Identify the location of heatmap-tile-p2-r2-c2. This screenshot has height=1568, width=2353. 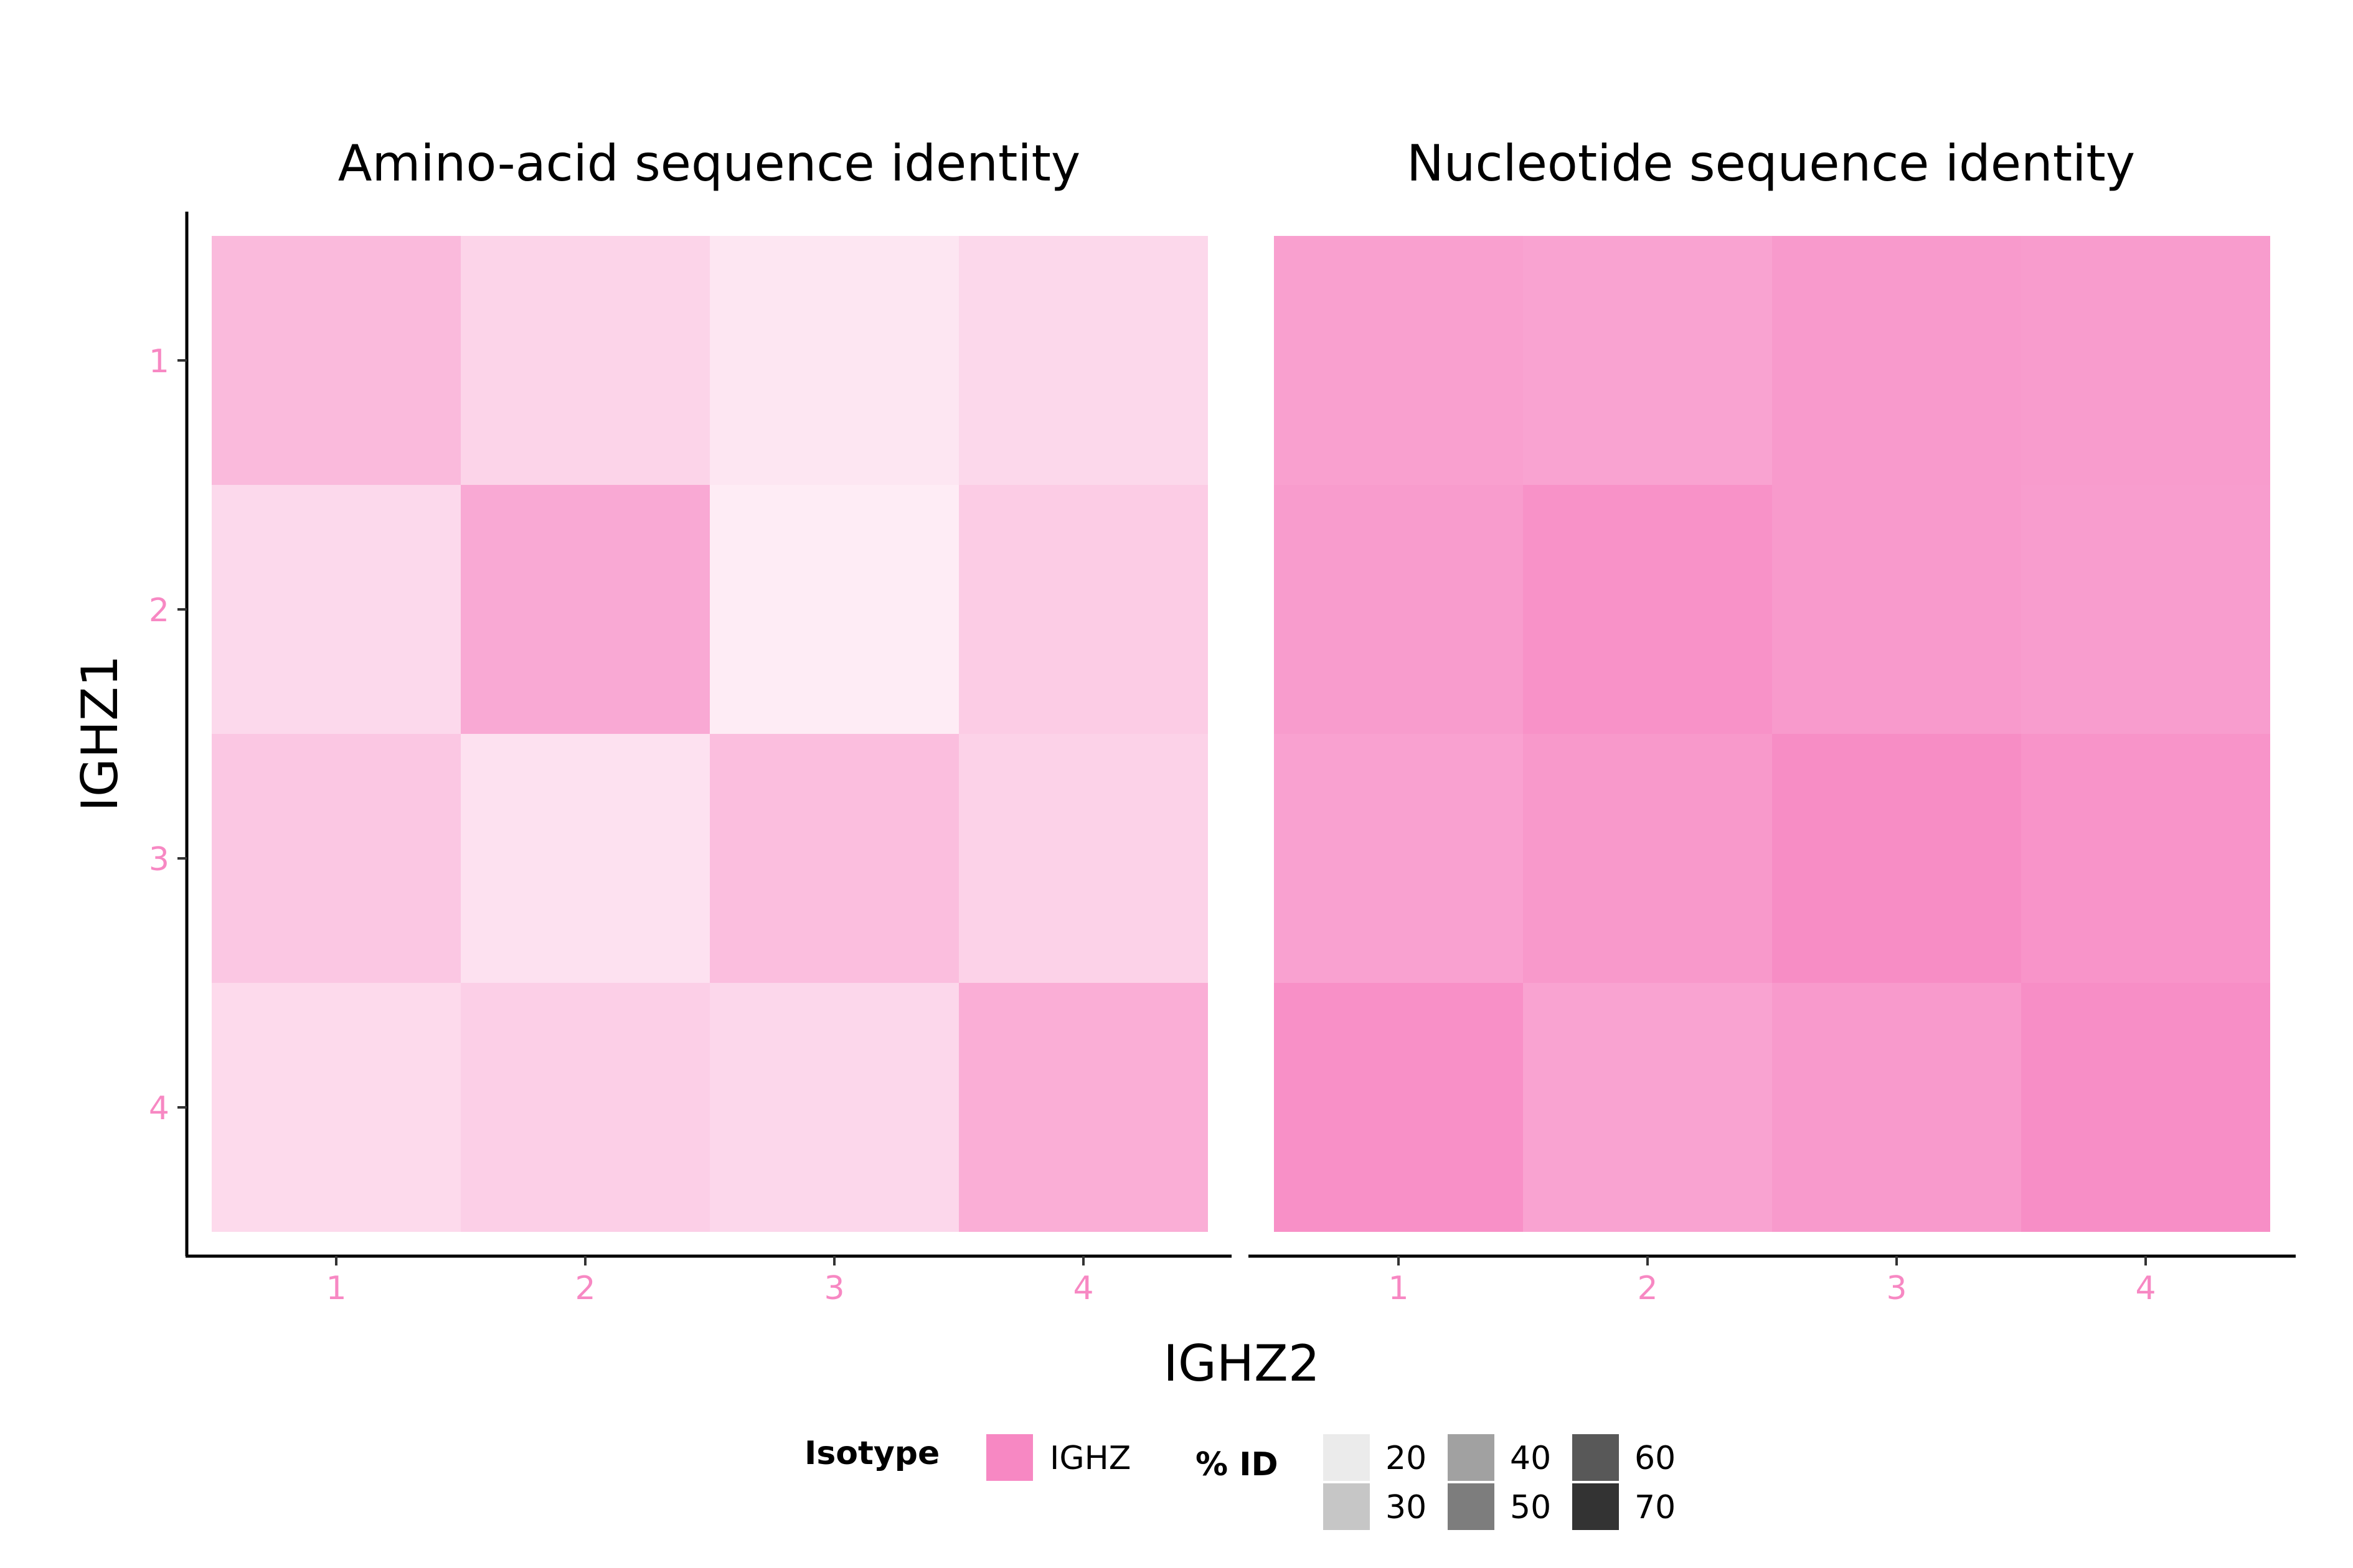
(1647, 609).